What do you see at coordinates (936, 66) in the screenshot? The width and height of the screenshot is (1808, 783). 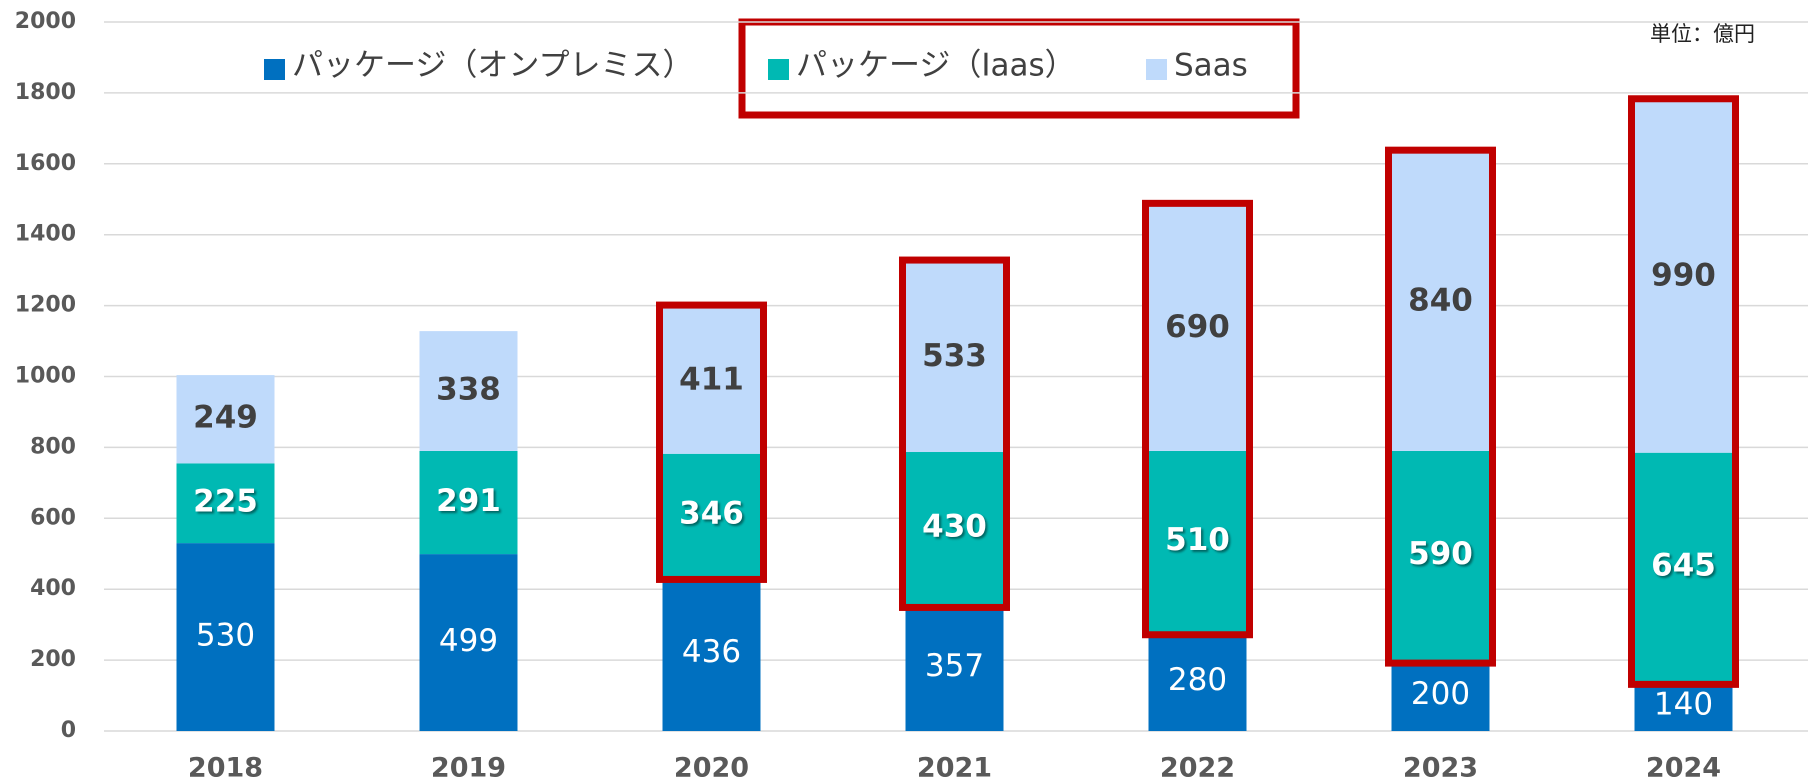 I see `legend-label: パッケージ（Iaas）` at bounding box center [936, 66].